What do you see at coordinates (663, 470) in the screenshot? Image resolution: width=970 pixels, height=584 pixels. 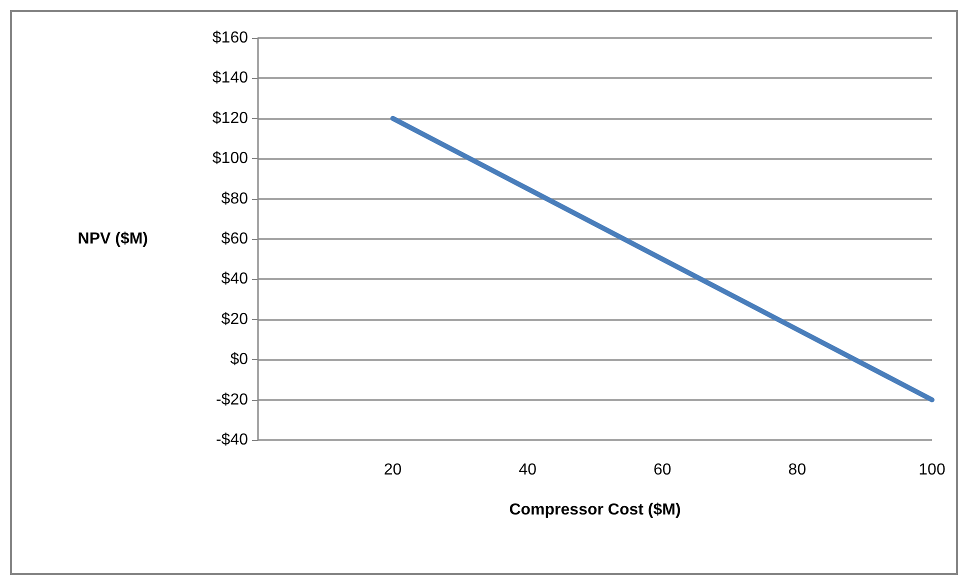 I see `x-tick-label: 60` at bounding box center [663, 470].